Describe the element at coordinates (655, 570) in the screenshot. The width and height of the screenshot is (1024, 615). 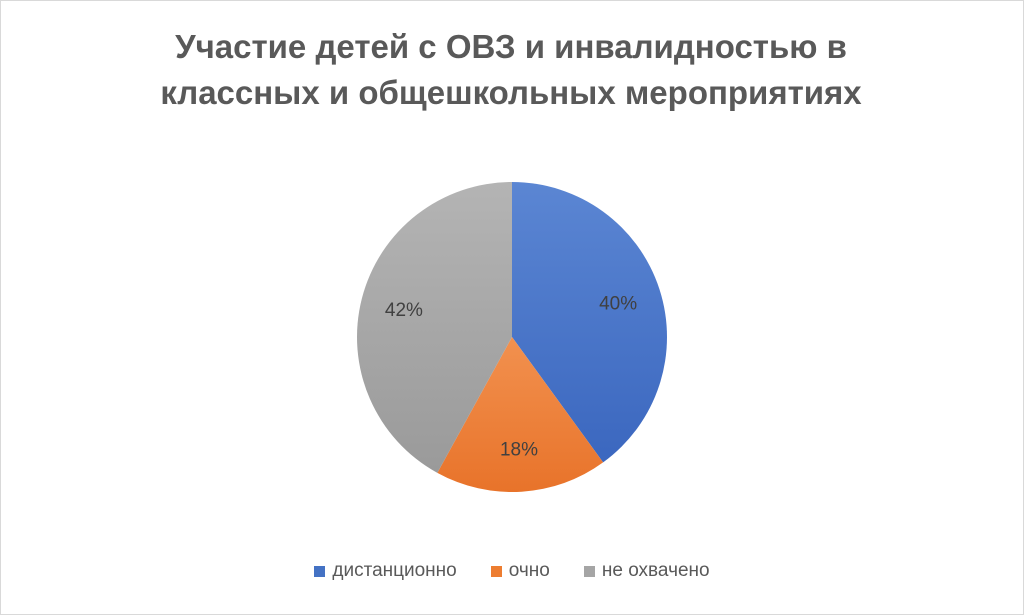
I see `legend-label-not-covered: не охвачено` at that location.